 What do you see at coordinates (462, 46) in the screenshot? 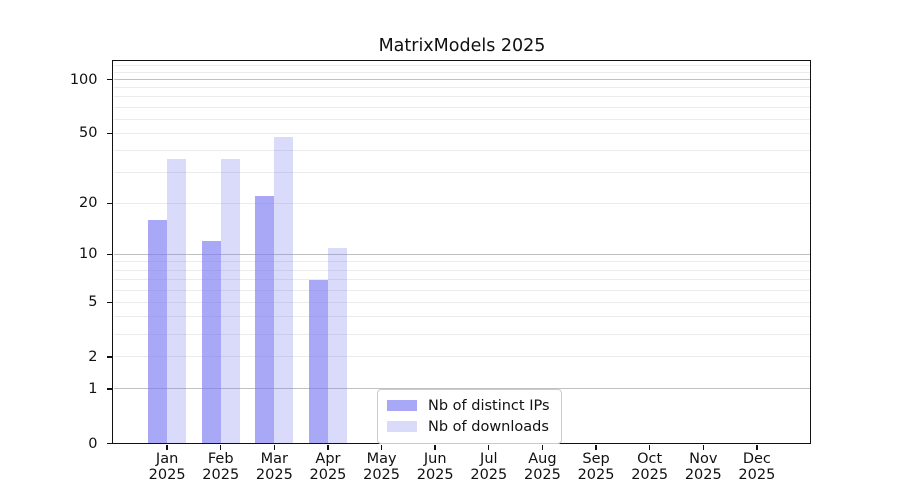
I see `chart-title: MatrixModels 2025` at bounding box center [462, 46].